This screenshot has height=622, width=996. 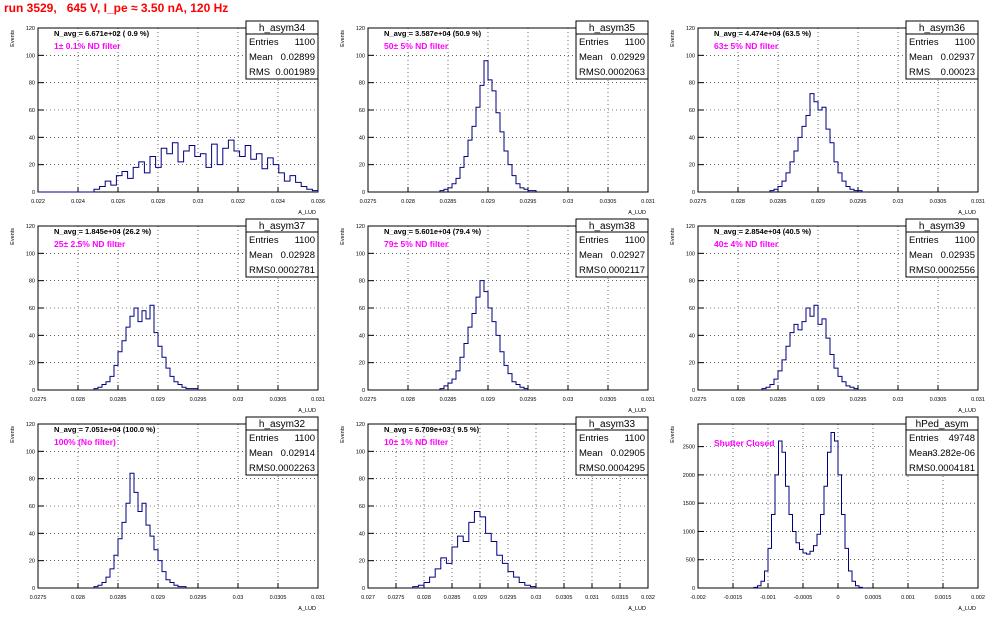 I want to click on filter-label: 40± 4% ND filter, so click(x=746, y=244).